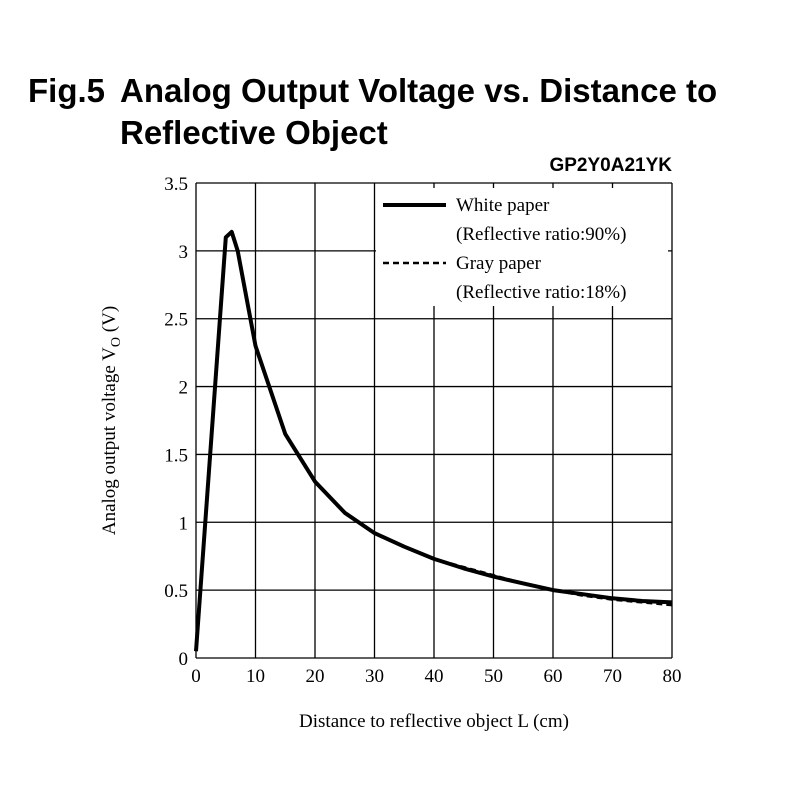 The height and width of the screenshot is (800, 800). I want to click on y-tick-label: 3.5, so click(176, 184).